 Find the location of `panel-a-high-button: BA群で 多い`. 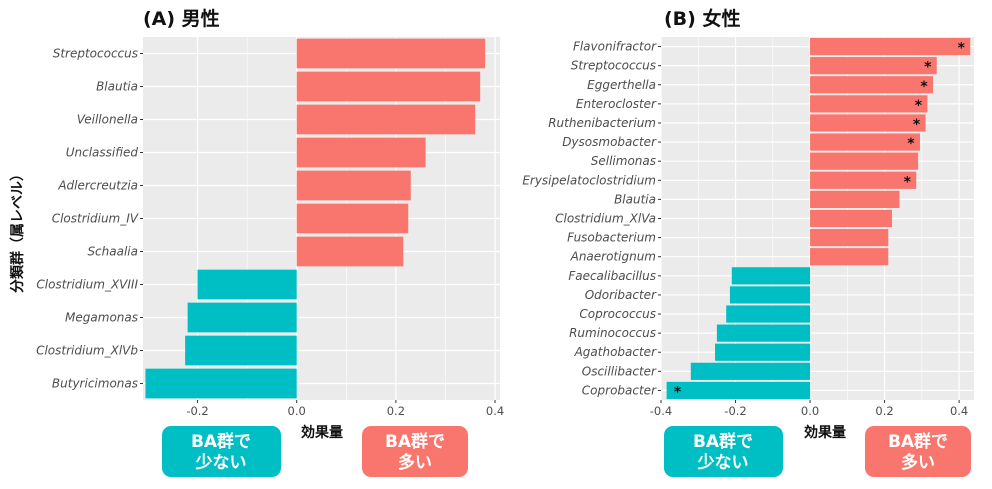

panel-a-high-button: BA群で 多い is located at coordinates (415, 451).